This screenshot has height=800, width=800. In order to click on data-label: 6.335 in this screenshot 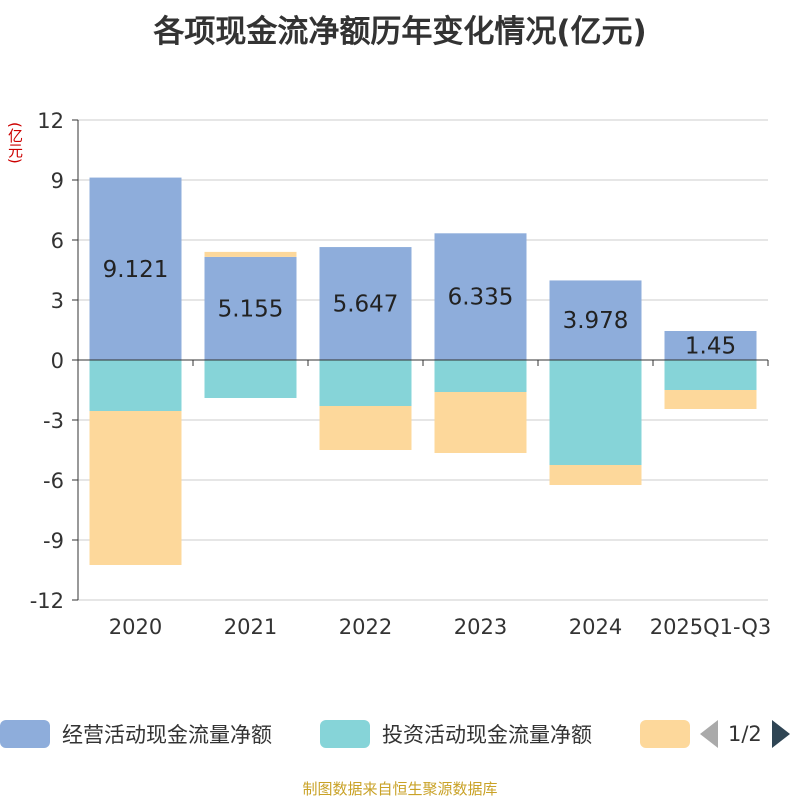, I will do `click(481, 298)`.